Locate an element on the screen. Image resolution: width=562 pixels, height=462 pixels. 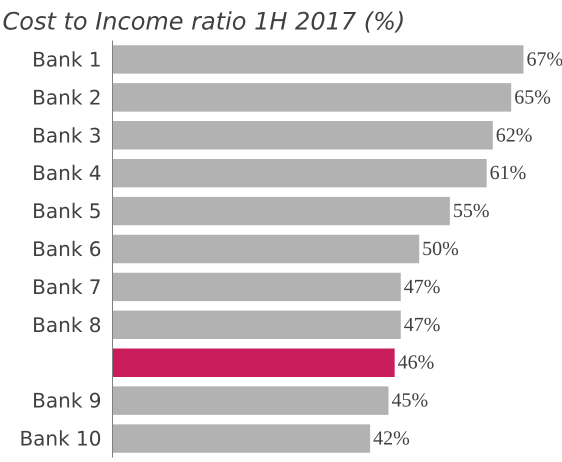
y-tick-label: Bank 10 is located at coordinates (60, 438).